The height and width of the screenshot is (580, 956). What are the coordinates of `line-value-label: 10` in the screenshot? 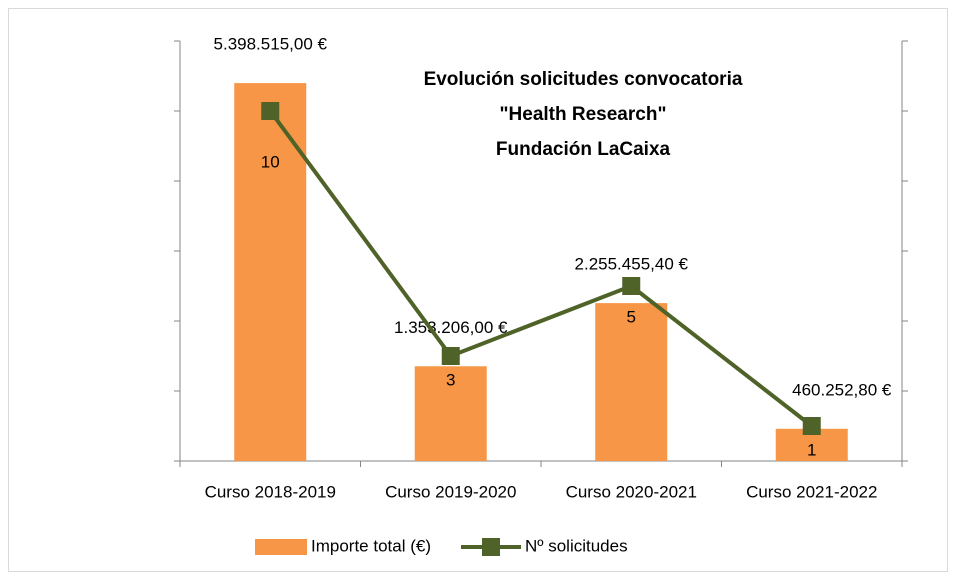 It's located at (270, 161).